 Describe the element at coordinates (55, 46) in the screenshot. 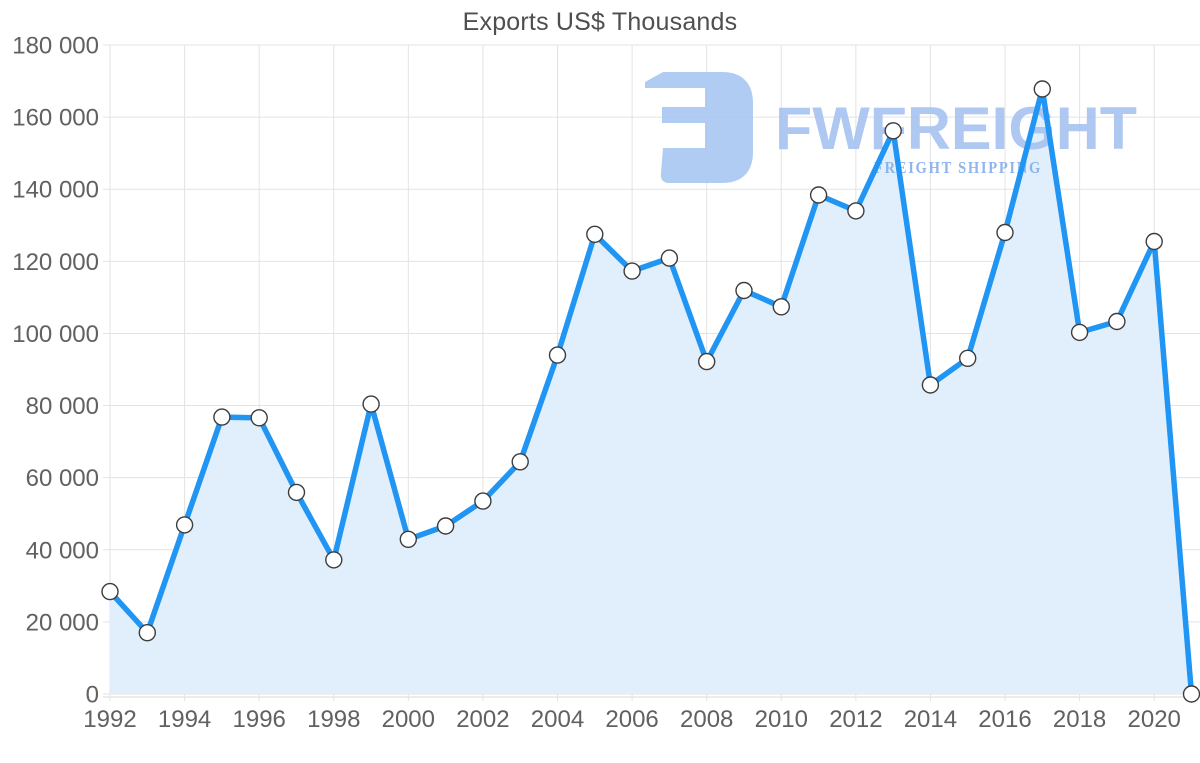

I see `y-axis-tick-label: 180 000` at that location.